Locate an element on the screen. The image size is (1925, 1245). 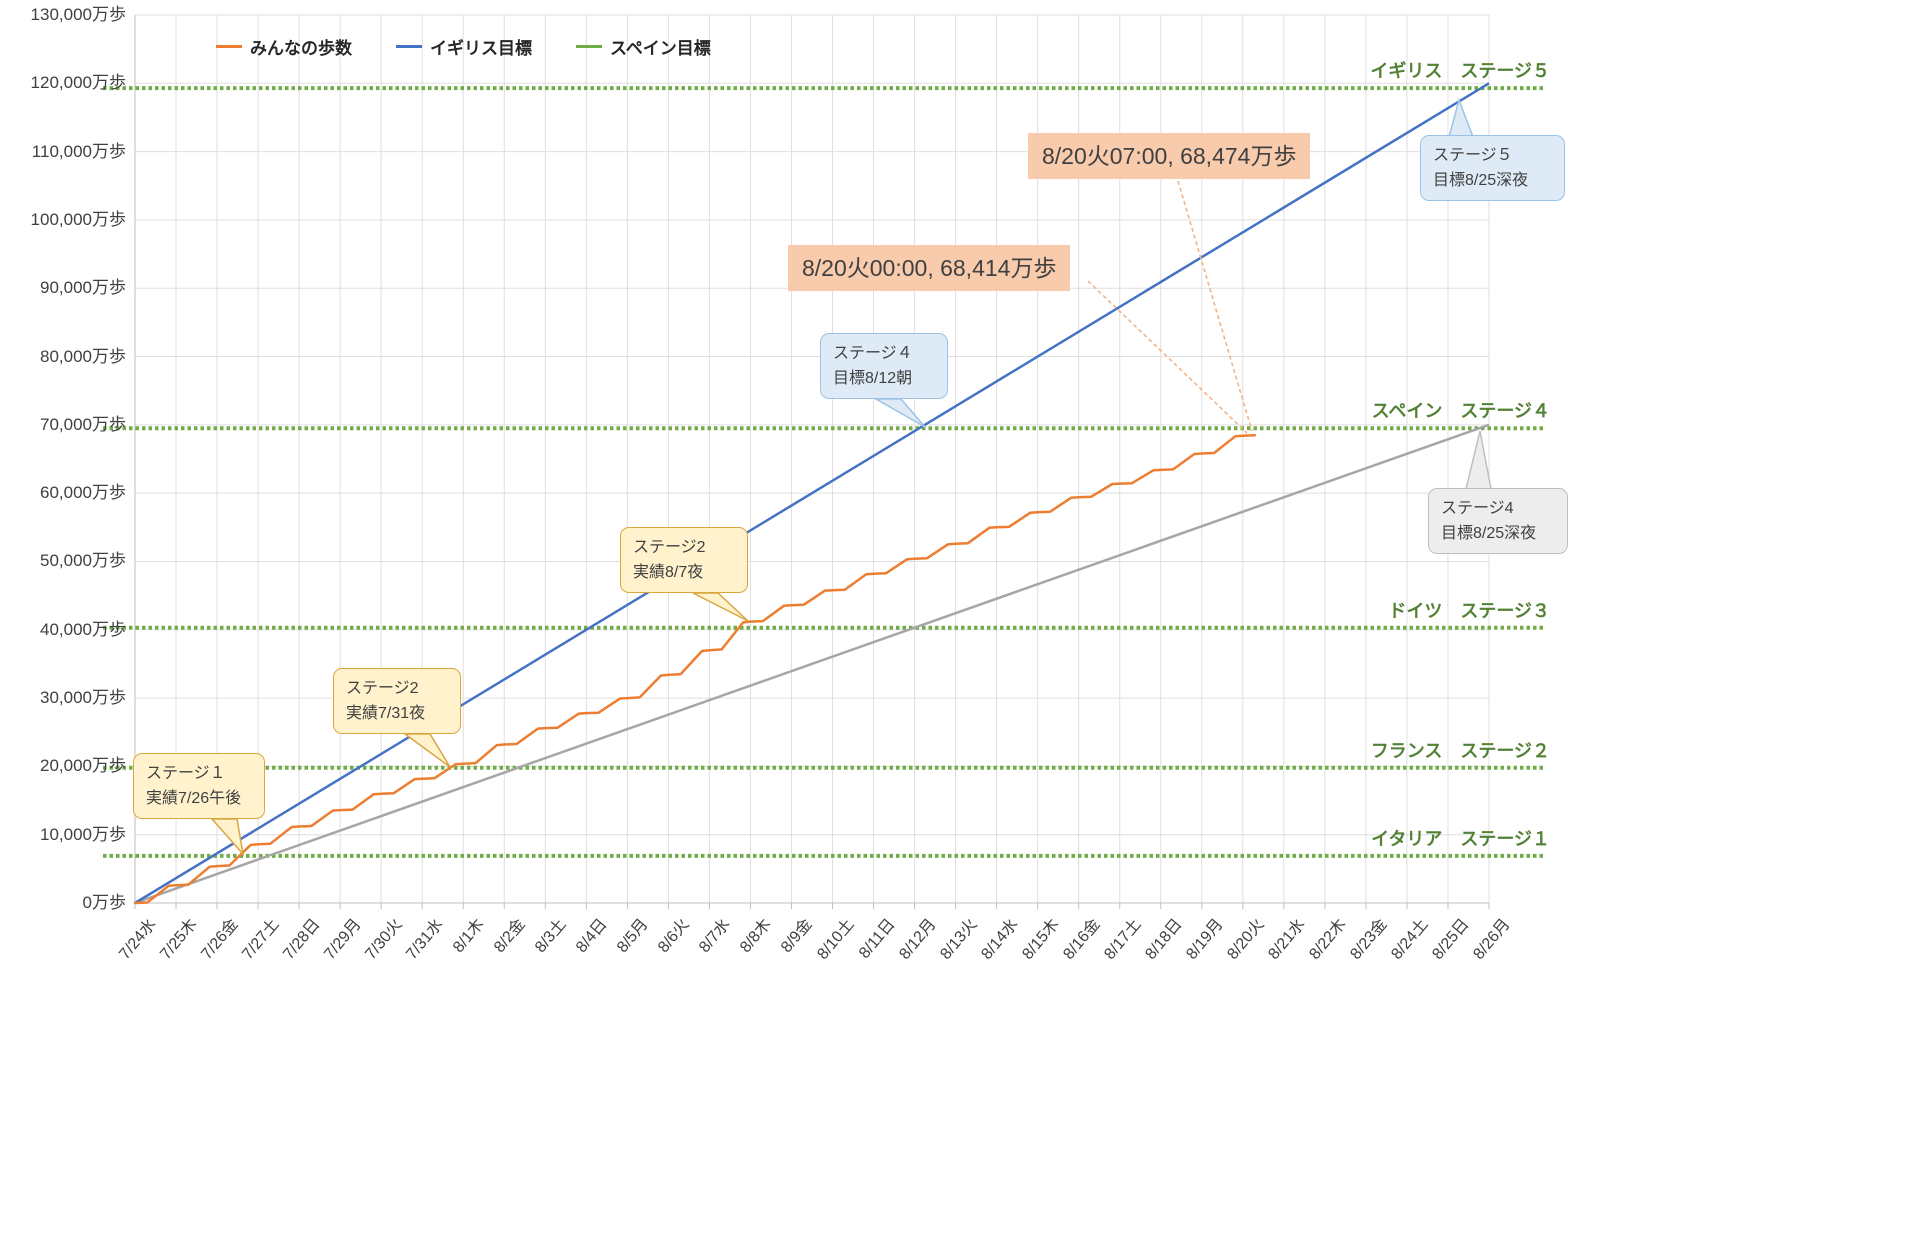
y-axis-label: 110,000万歩 is located at coordinates (78, 151).